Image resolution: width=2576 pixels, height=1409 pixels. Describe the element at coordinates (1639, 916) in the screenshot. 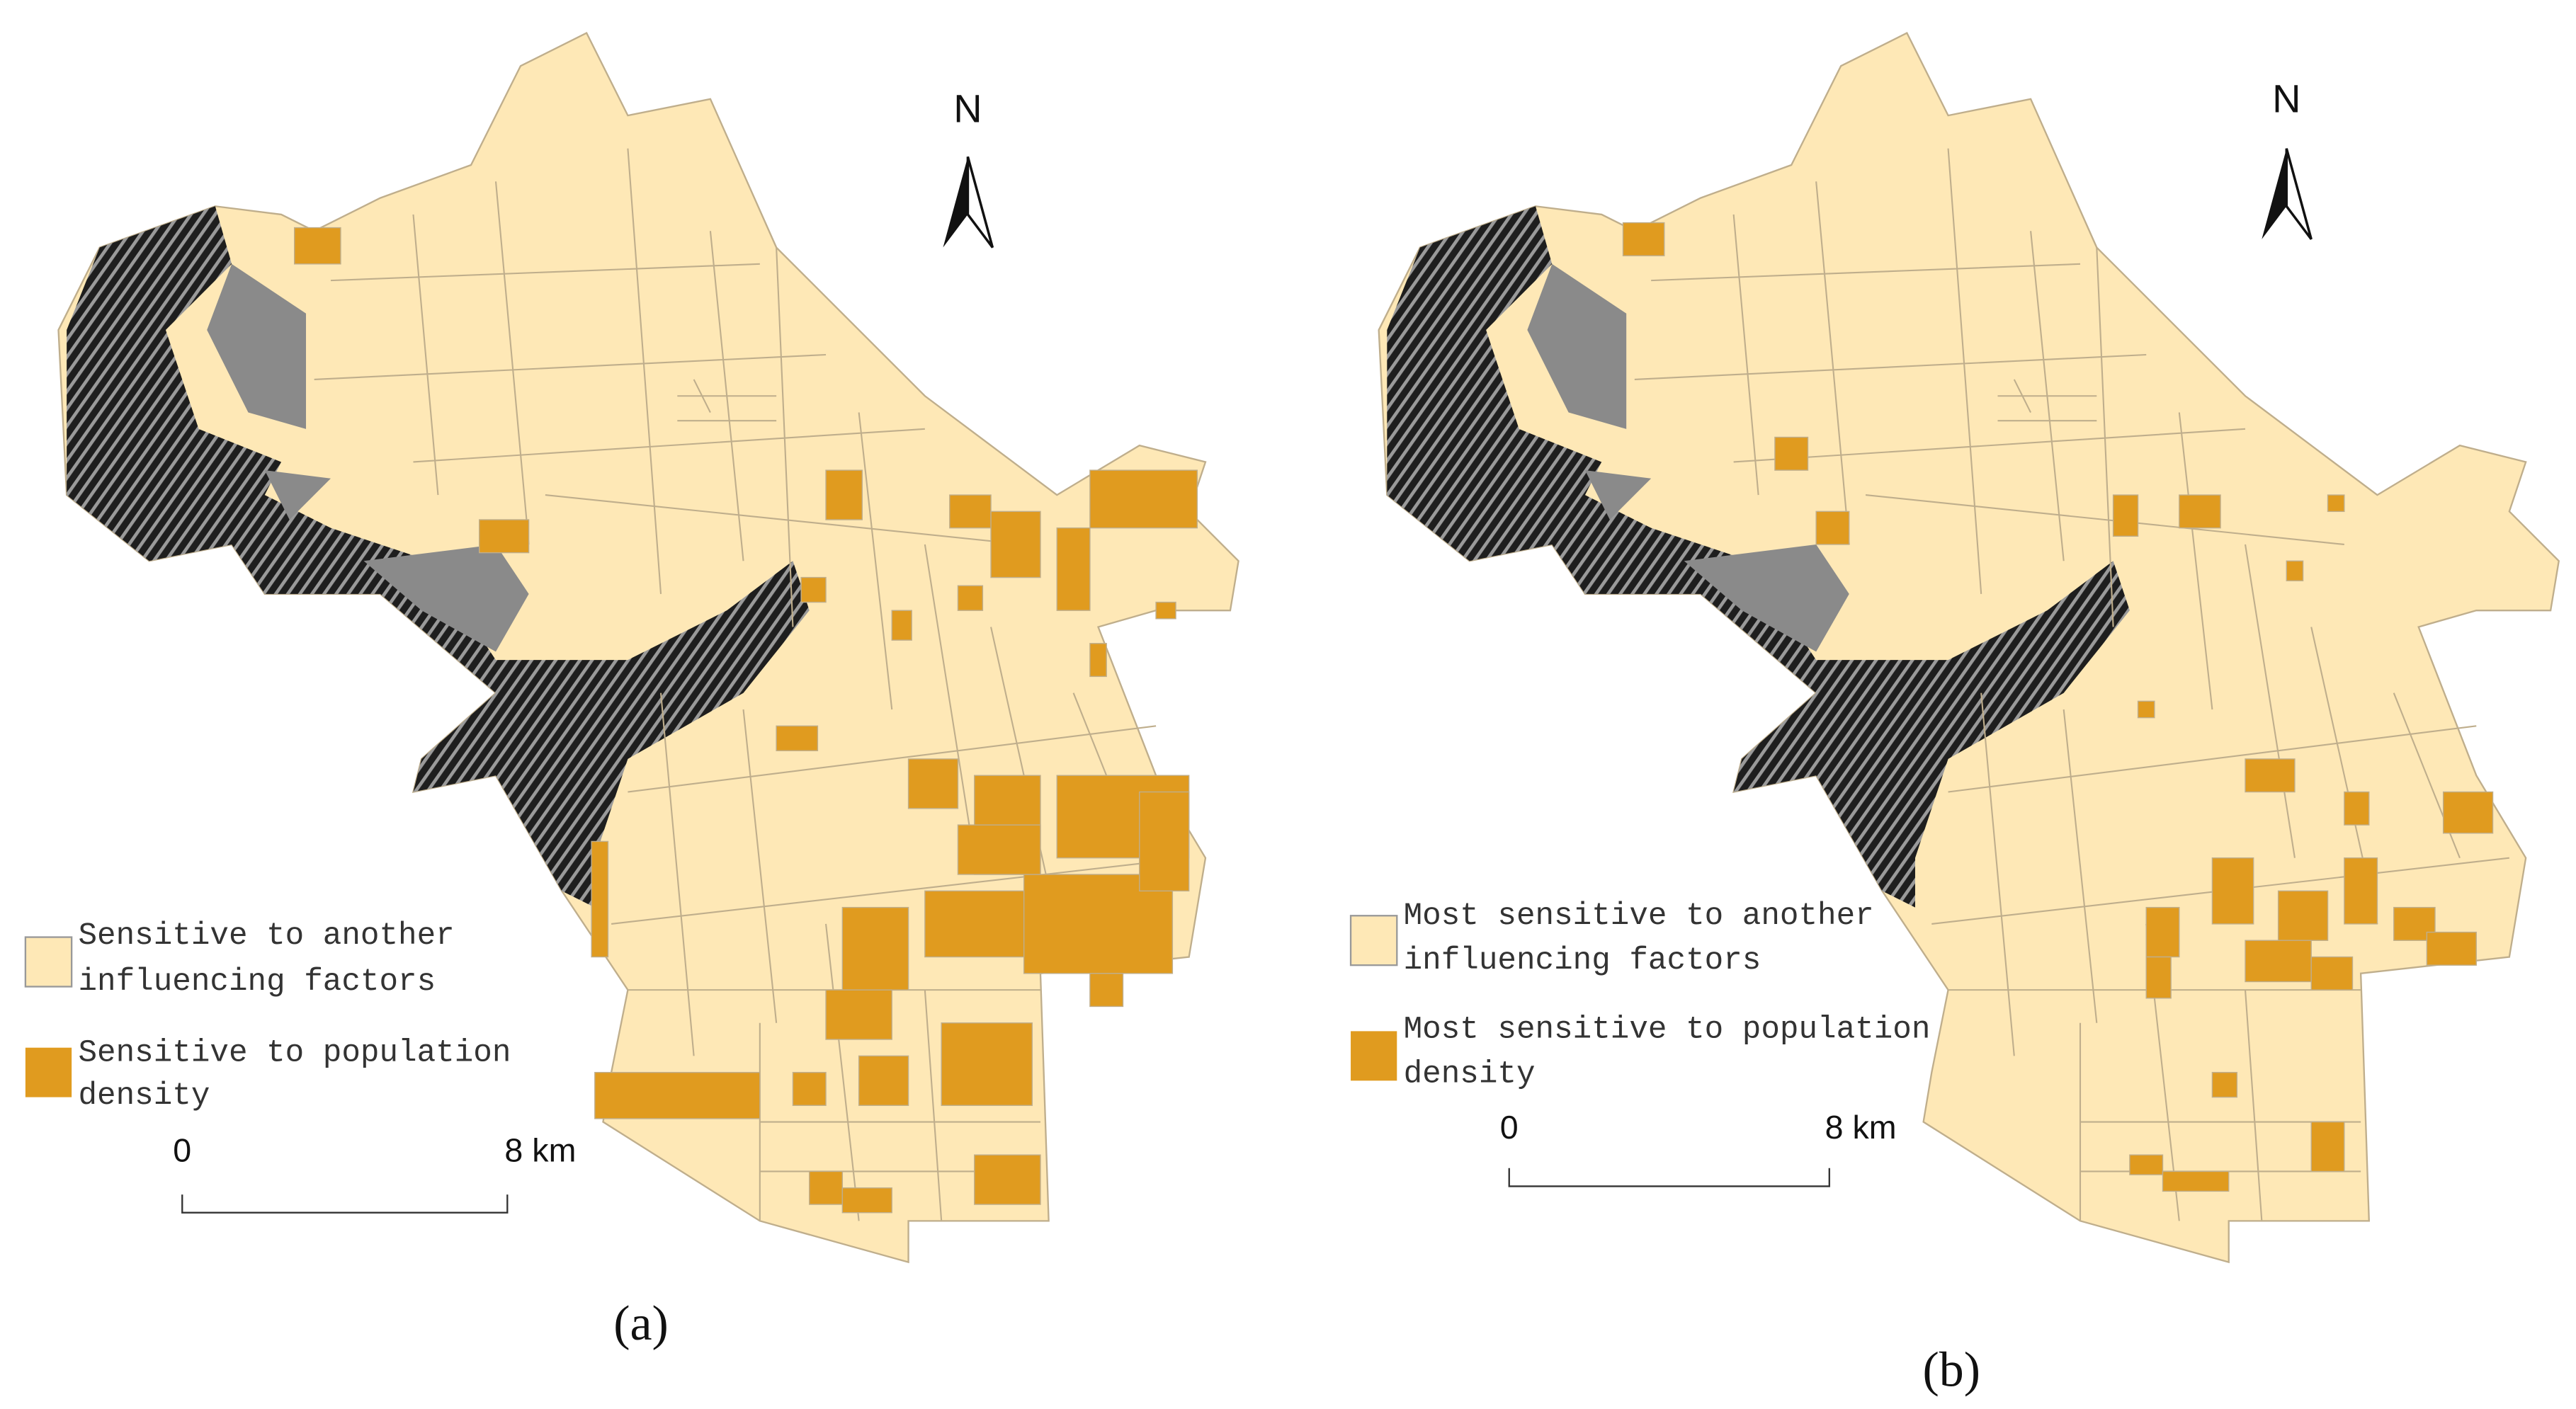

I see `legend-text: Most sensitive to another` at that location.